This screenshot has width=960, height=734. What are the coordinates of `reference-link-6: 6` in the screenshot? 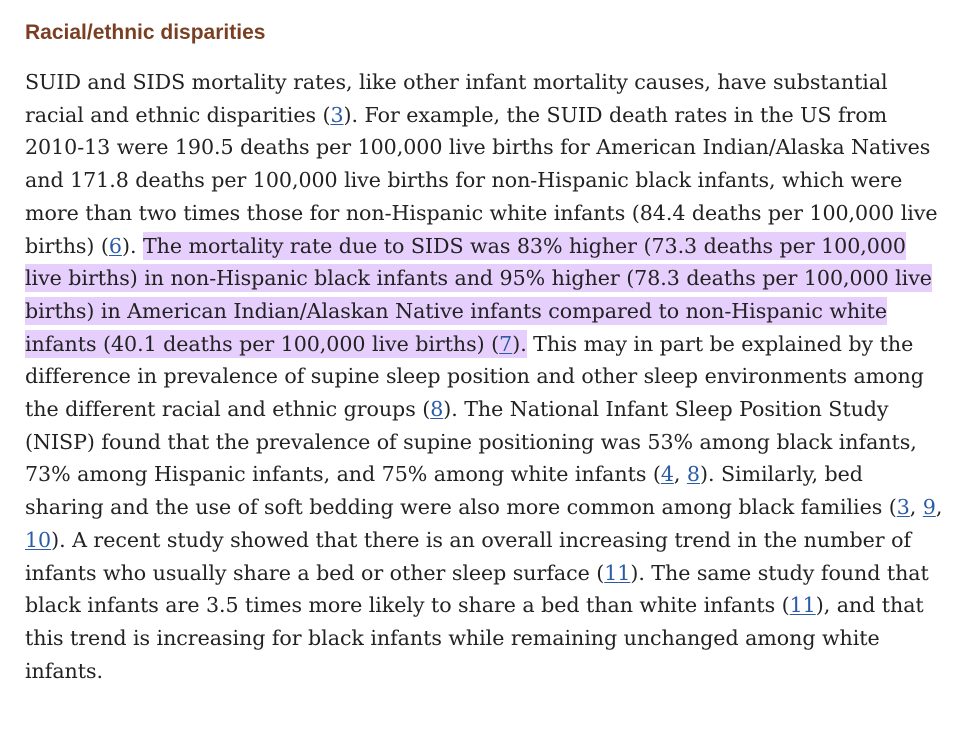 It's located at (115, 245).